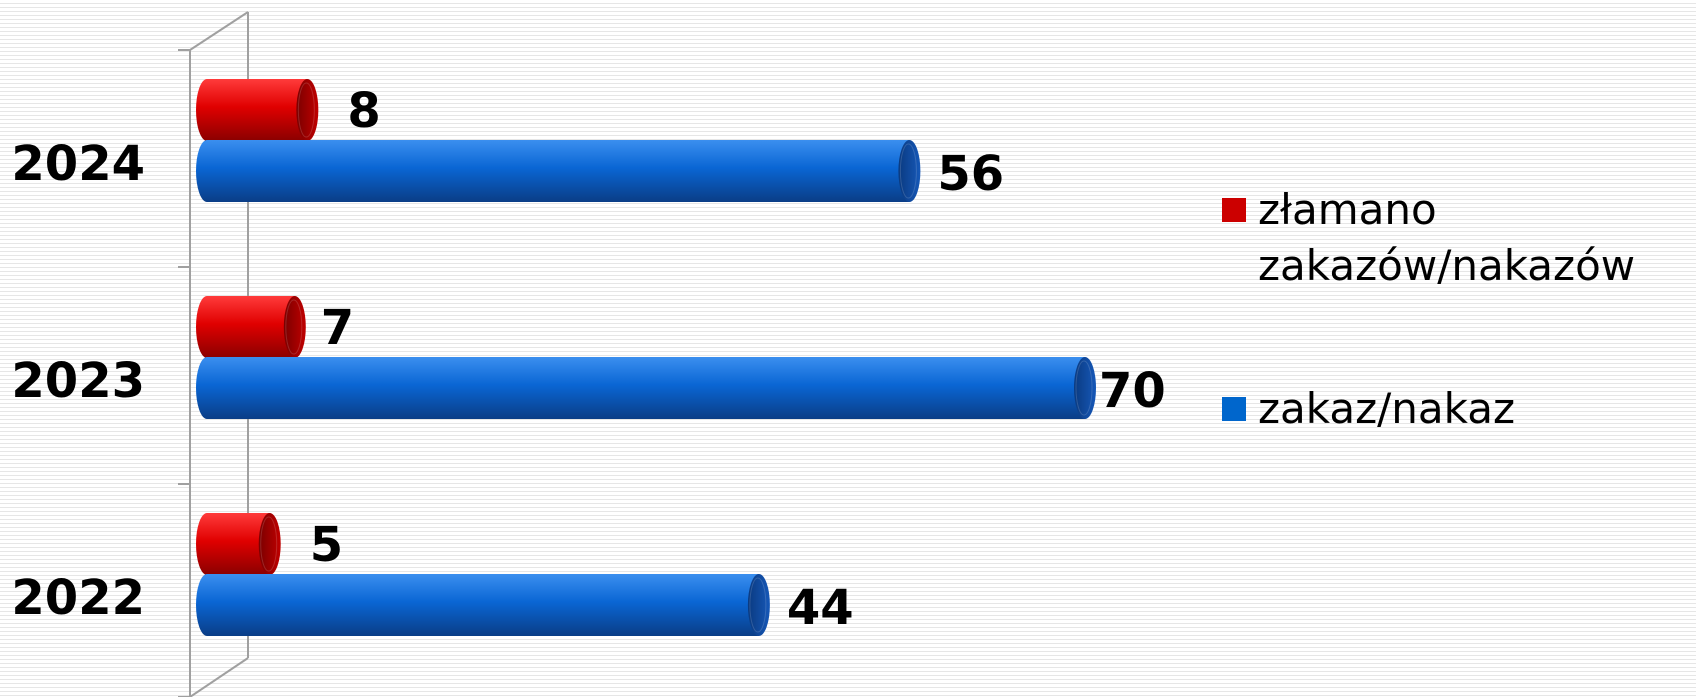  I want to click on legend-label: złamano, so click(1347, 209).